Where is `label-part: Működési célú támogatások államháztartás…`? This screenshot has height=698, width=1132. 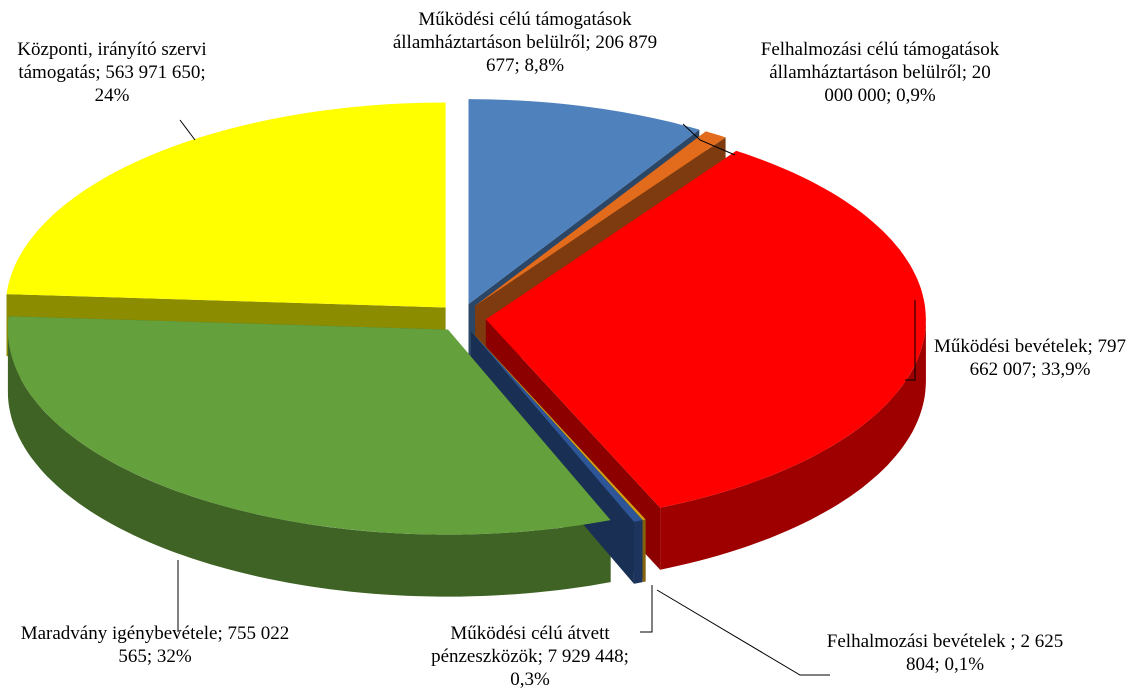 label-part: Működési célú támogatások államháztartás… is located at coordinates (512, 31).